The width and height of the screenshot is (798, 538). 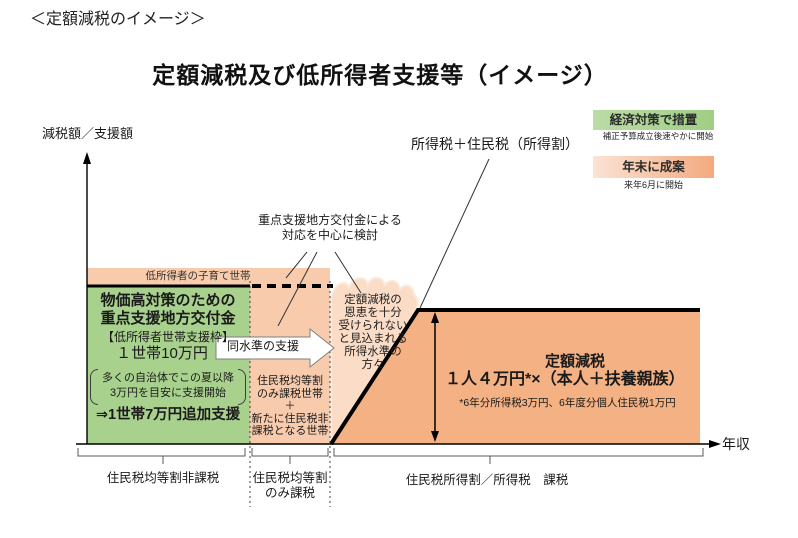 What do you see at coordinates (487, 480) in the screenshot?
I see `bottom-segment3-label: 住民税所得割／所得税 課税` at bounding box center [487, 480].